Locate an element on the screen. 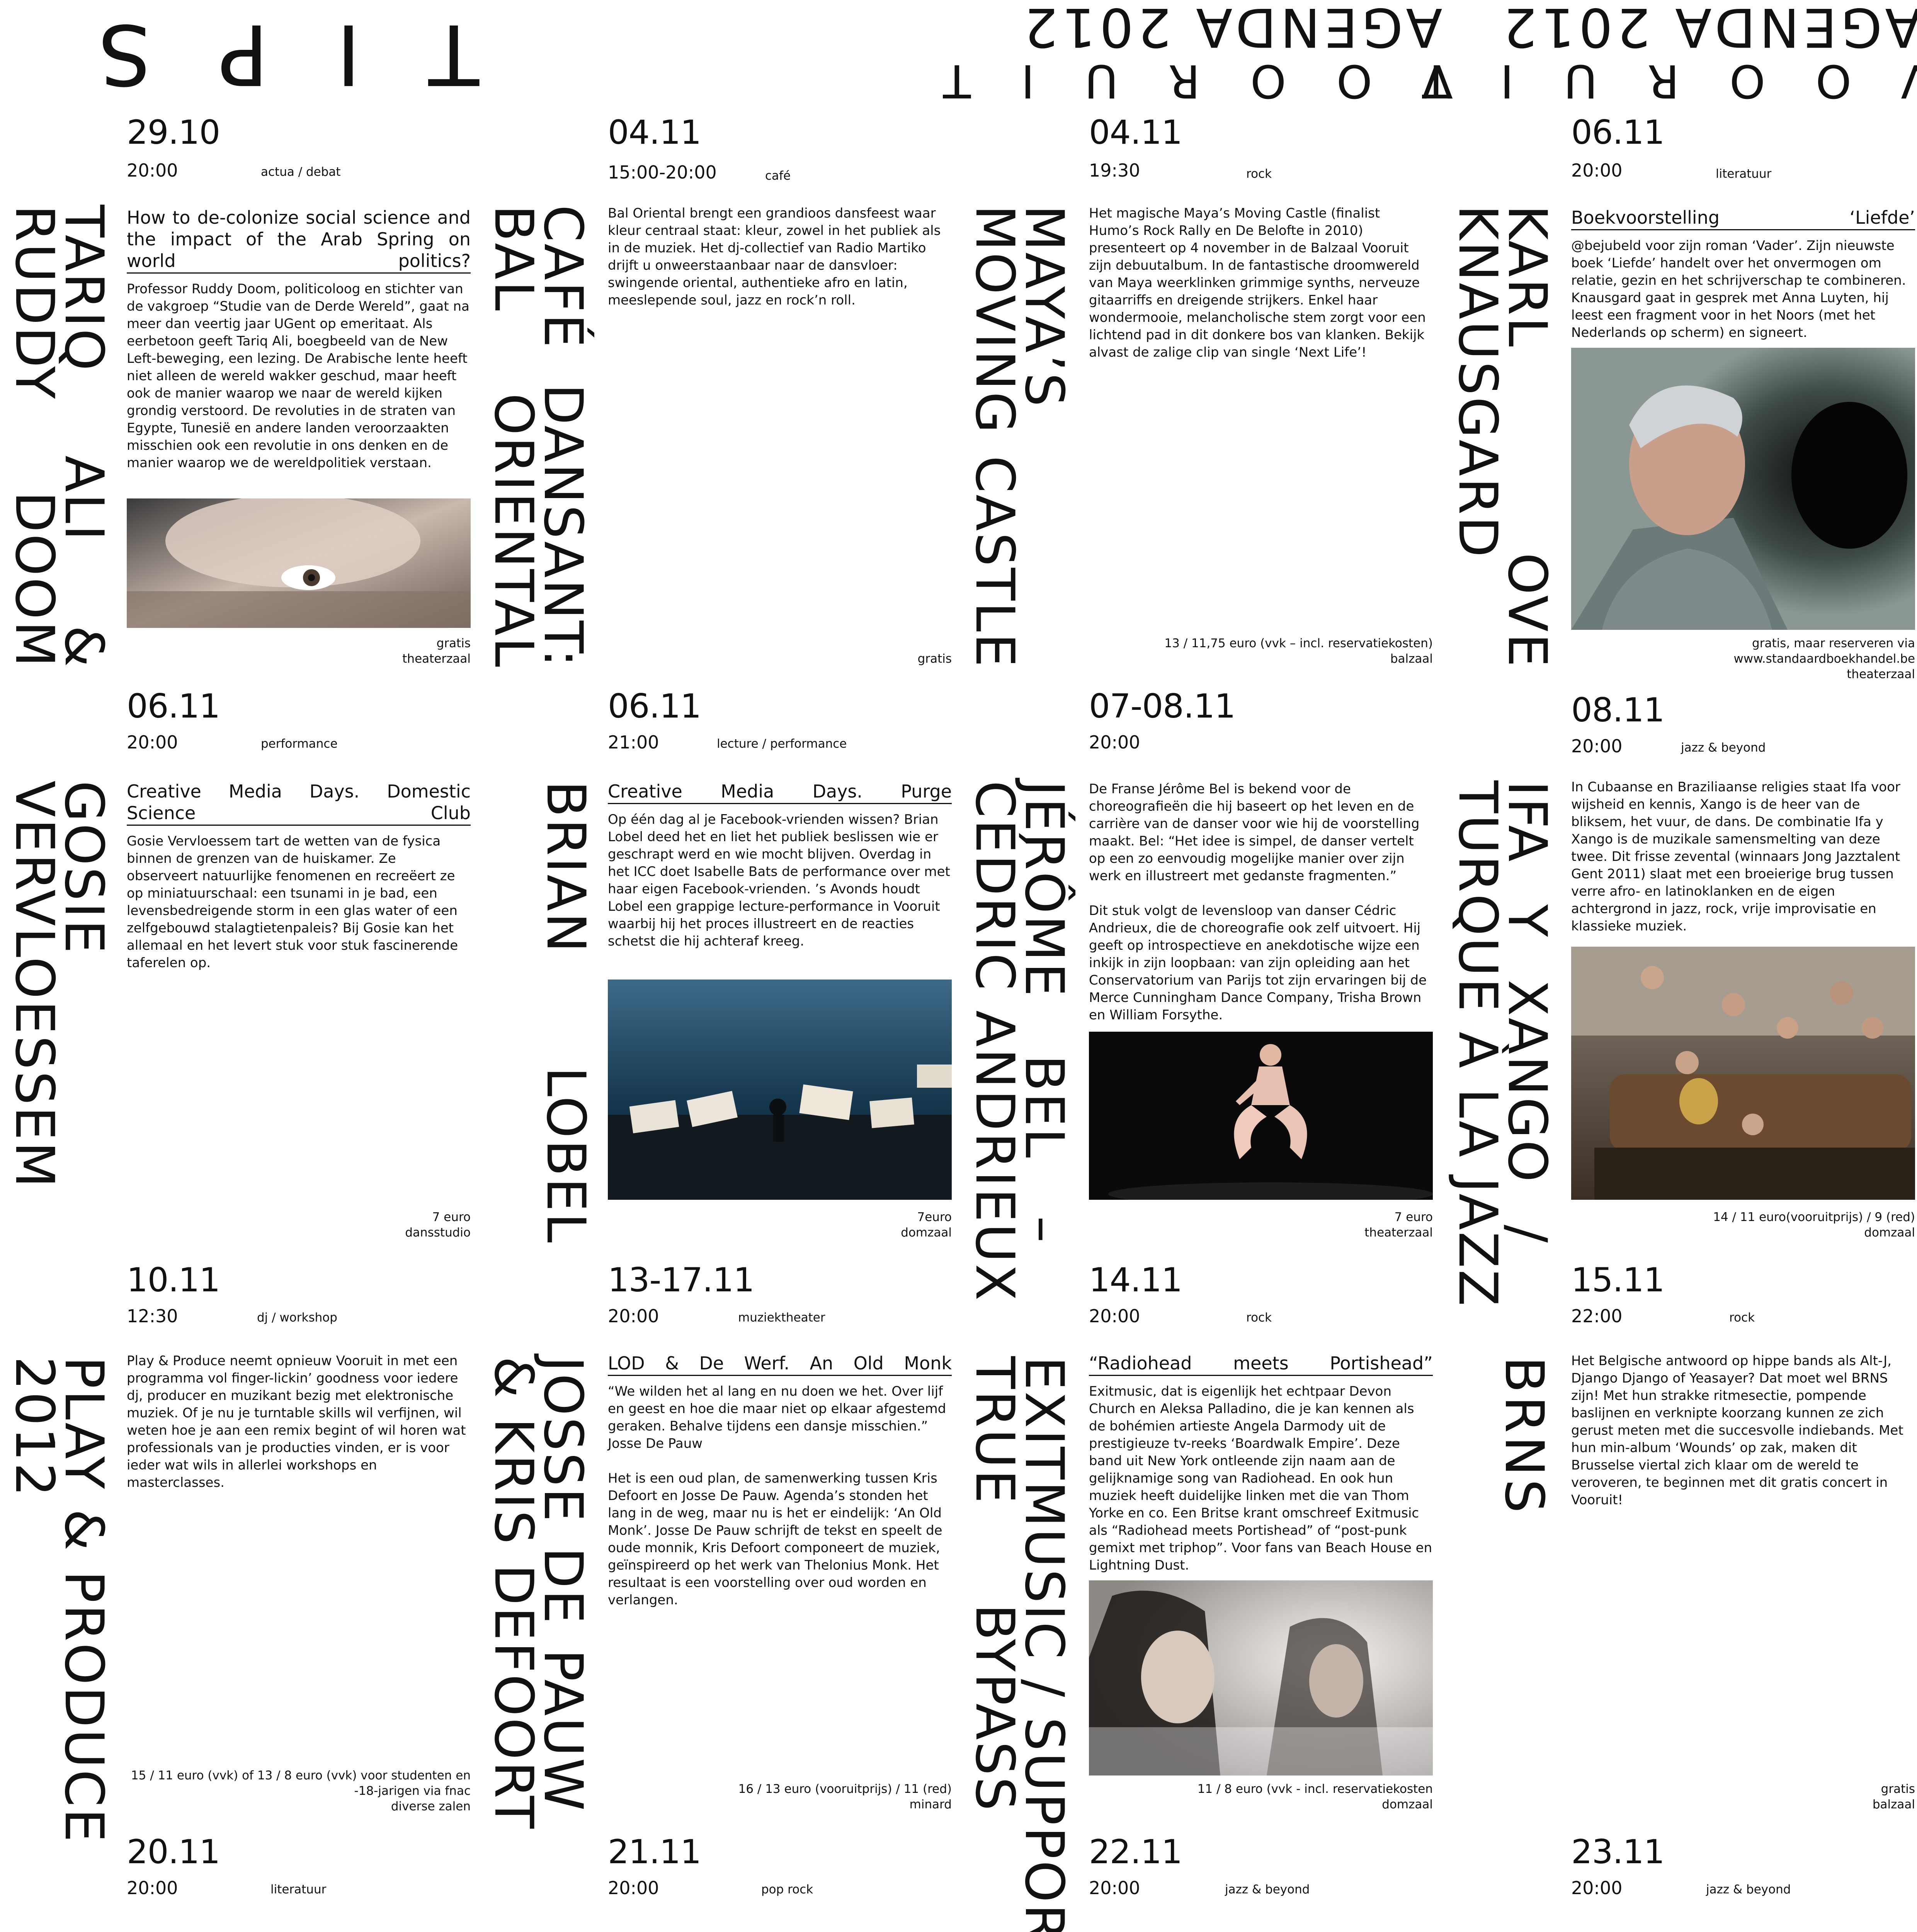 This screenshot has width=1917, height=1932. event-date: 14.11 is located at coordinates (1136, 1280).